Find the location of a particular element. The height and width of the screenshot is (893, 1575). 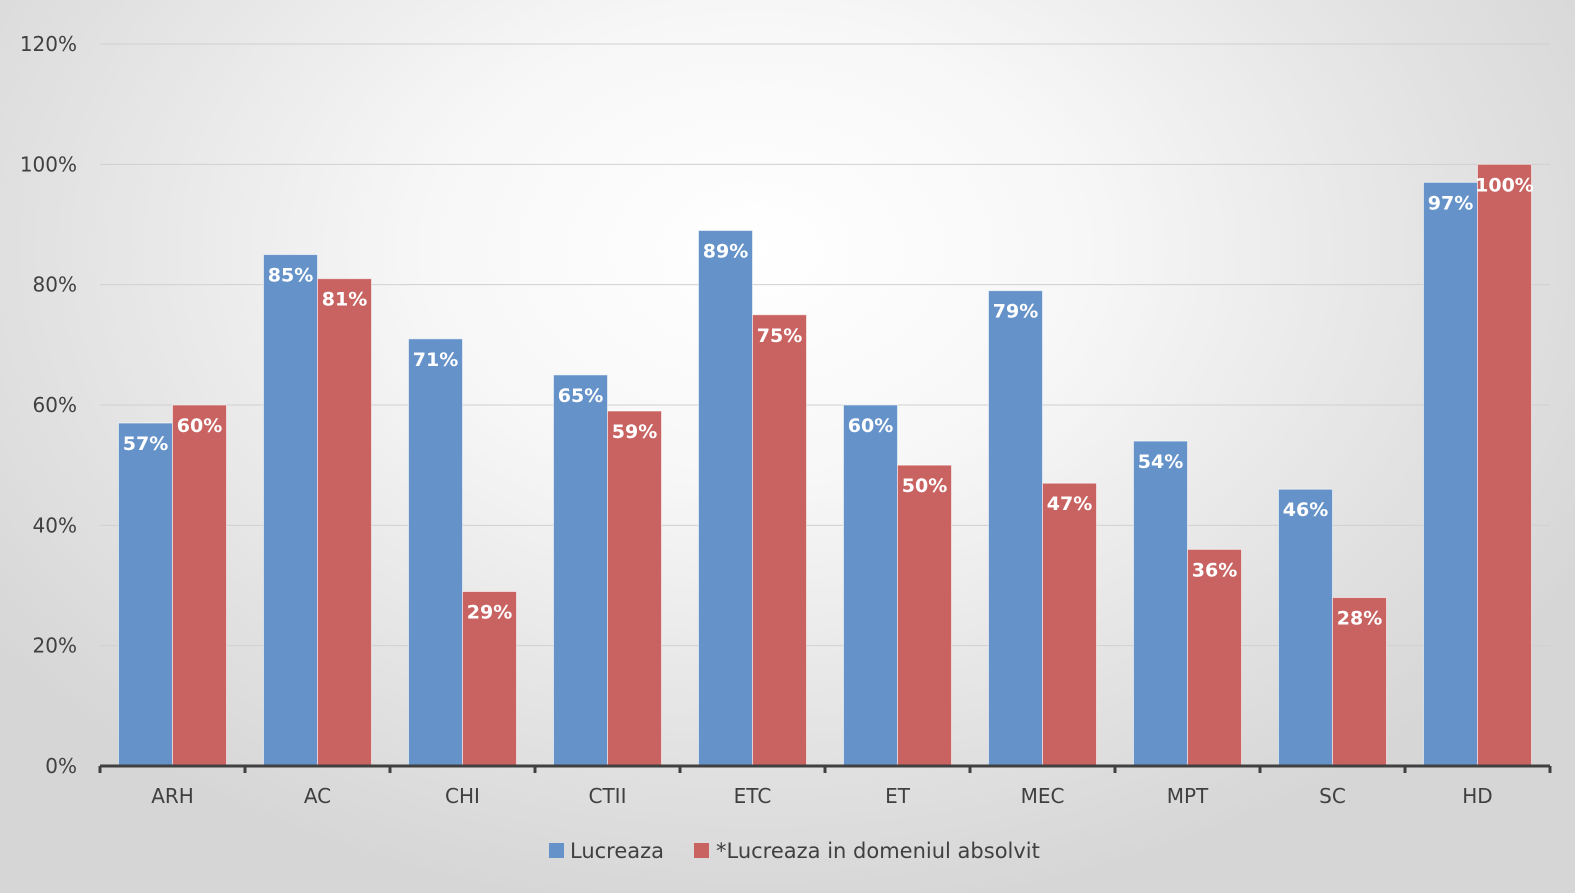

bar-lucreaza-in-domeniul-absolvit-etc is located at coordinates (780, 540).